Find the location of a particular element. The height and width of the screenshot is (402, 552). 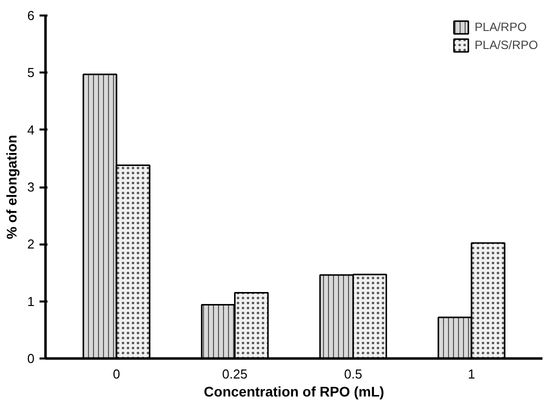

legend-label: PLA/RPO is located at coordinates (500, 27).